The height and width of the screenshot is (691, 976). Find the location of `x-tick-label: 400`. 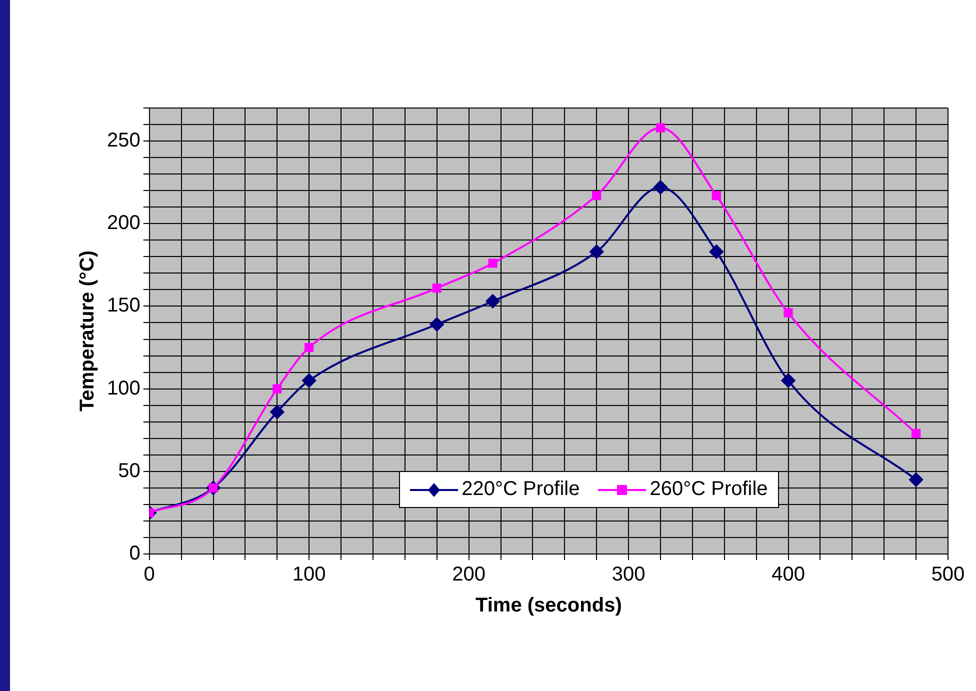

x-tick-label: 400 is located at coordinates (788, 575).